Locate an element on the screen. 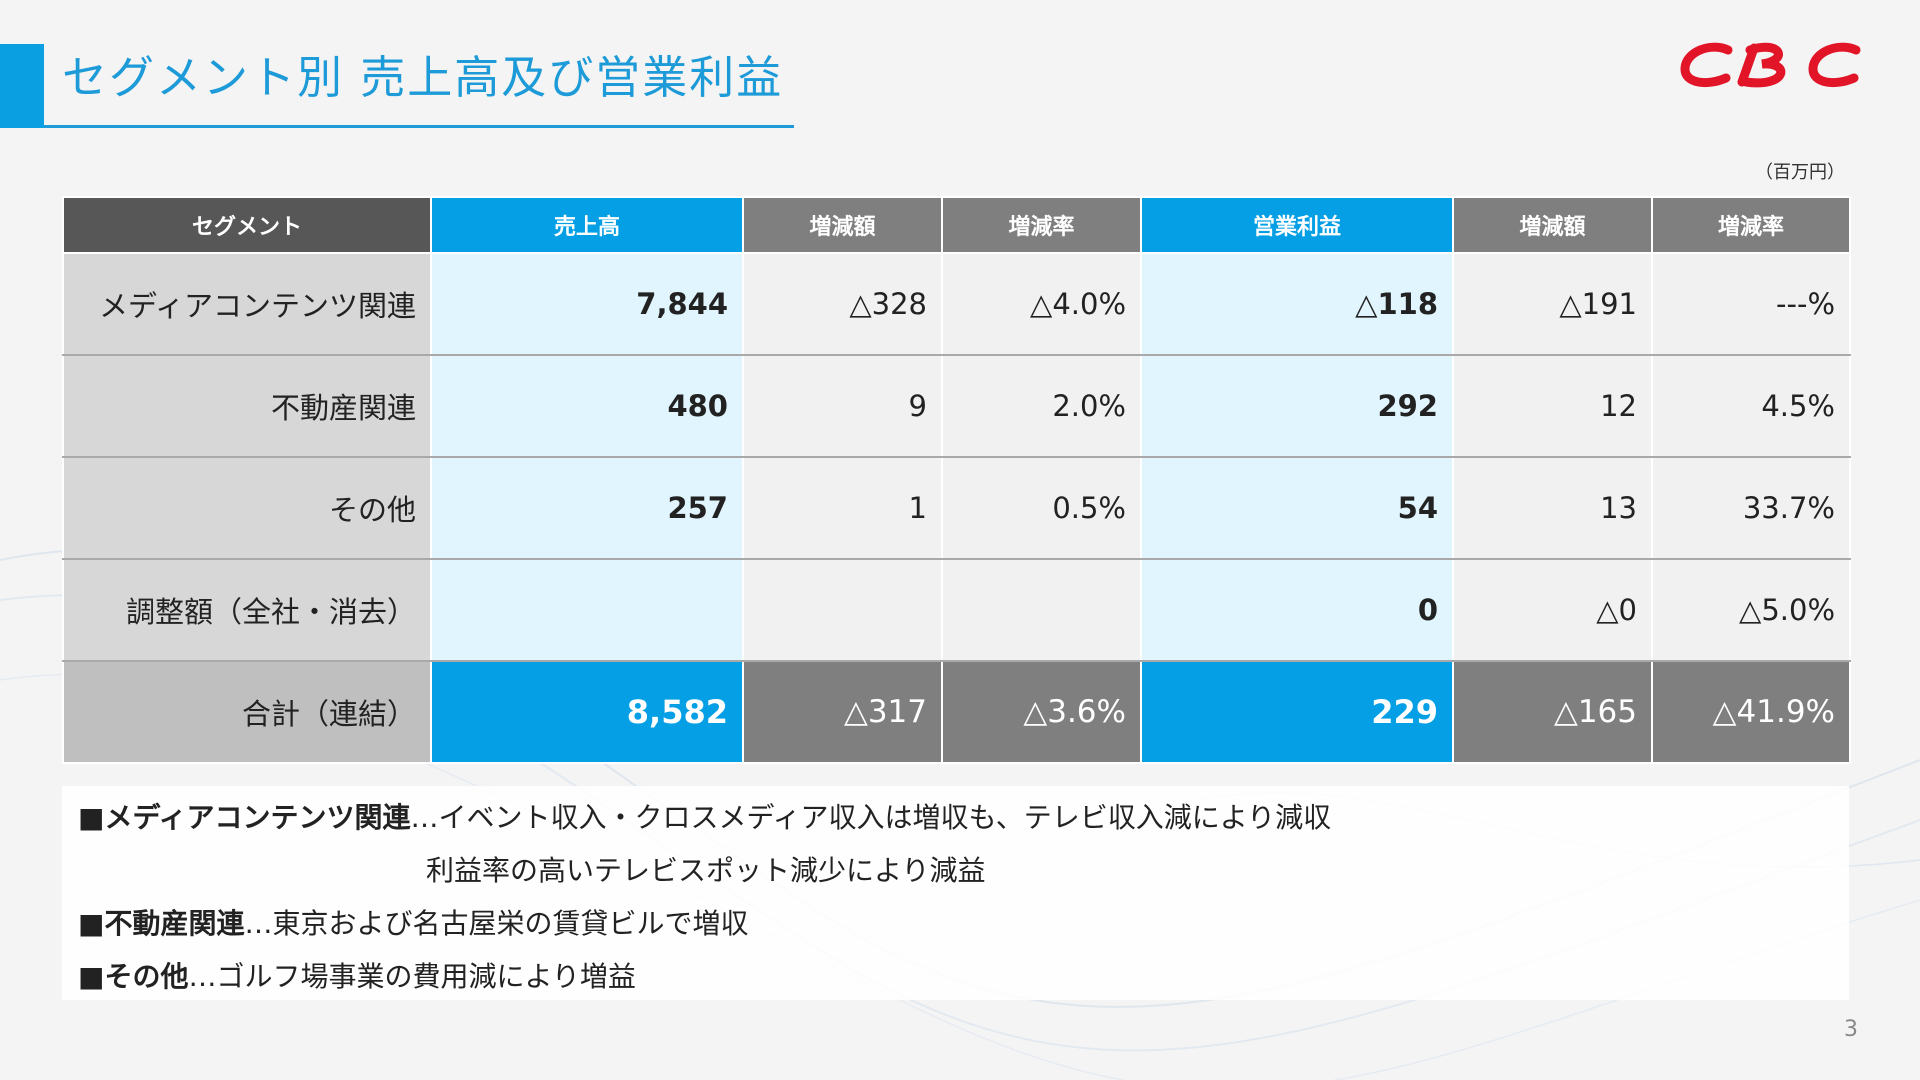 The image size is (1920, 1080). title-accent-bar is located at coordinates (22, 86).